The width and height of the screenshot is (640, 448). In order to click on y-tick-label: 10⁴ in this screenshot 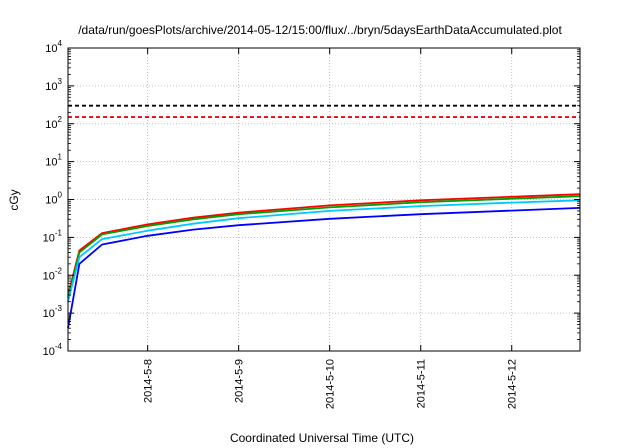, I will do `click(53, 47)`.